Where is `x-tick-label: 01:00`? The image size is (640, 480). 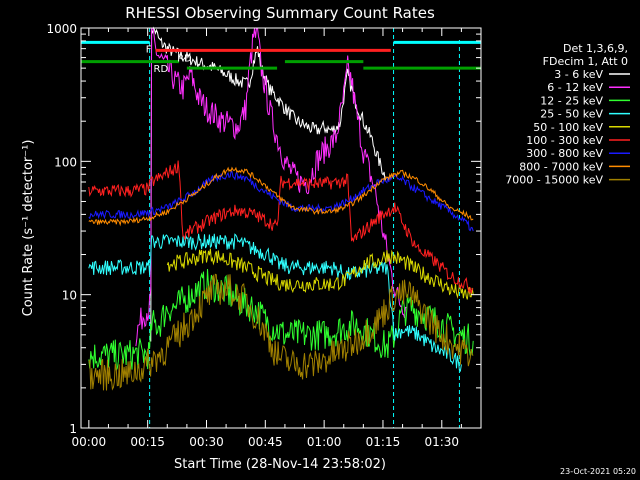 x-tick-label: 01:00 is located at coordinates (324, 442).